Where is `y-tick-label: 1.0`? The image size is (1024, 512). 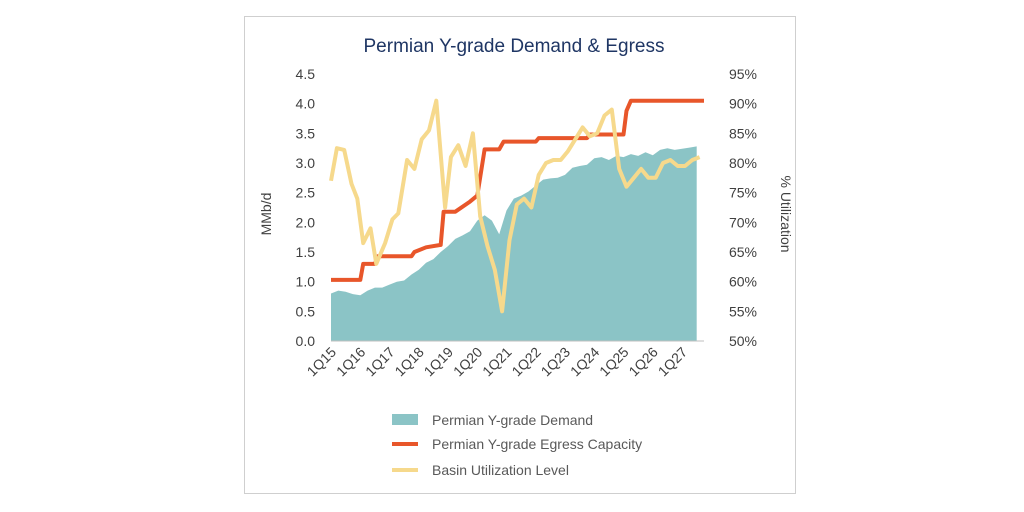 y-tick-label: 1.0 is located at coordinates (306, 282).